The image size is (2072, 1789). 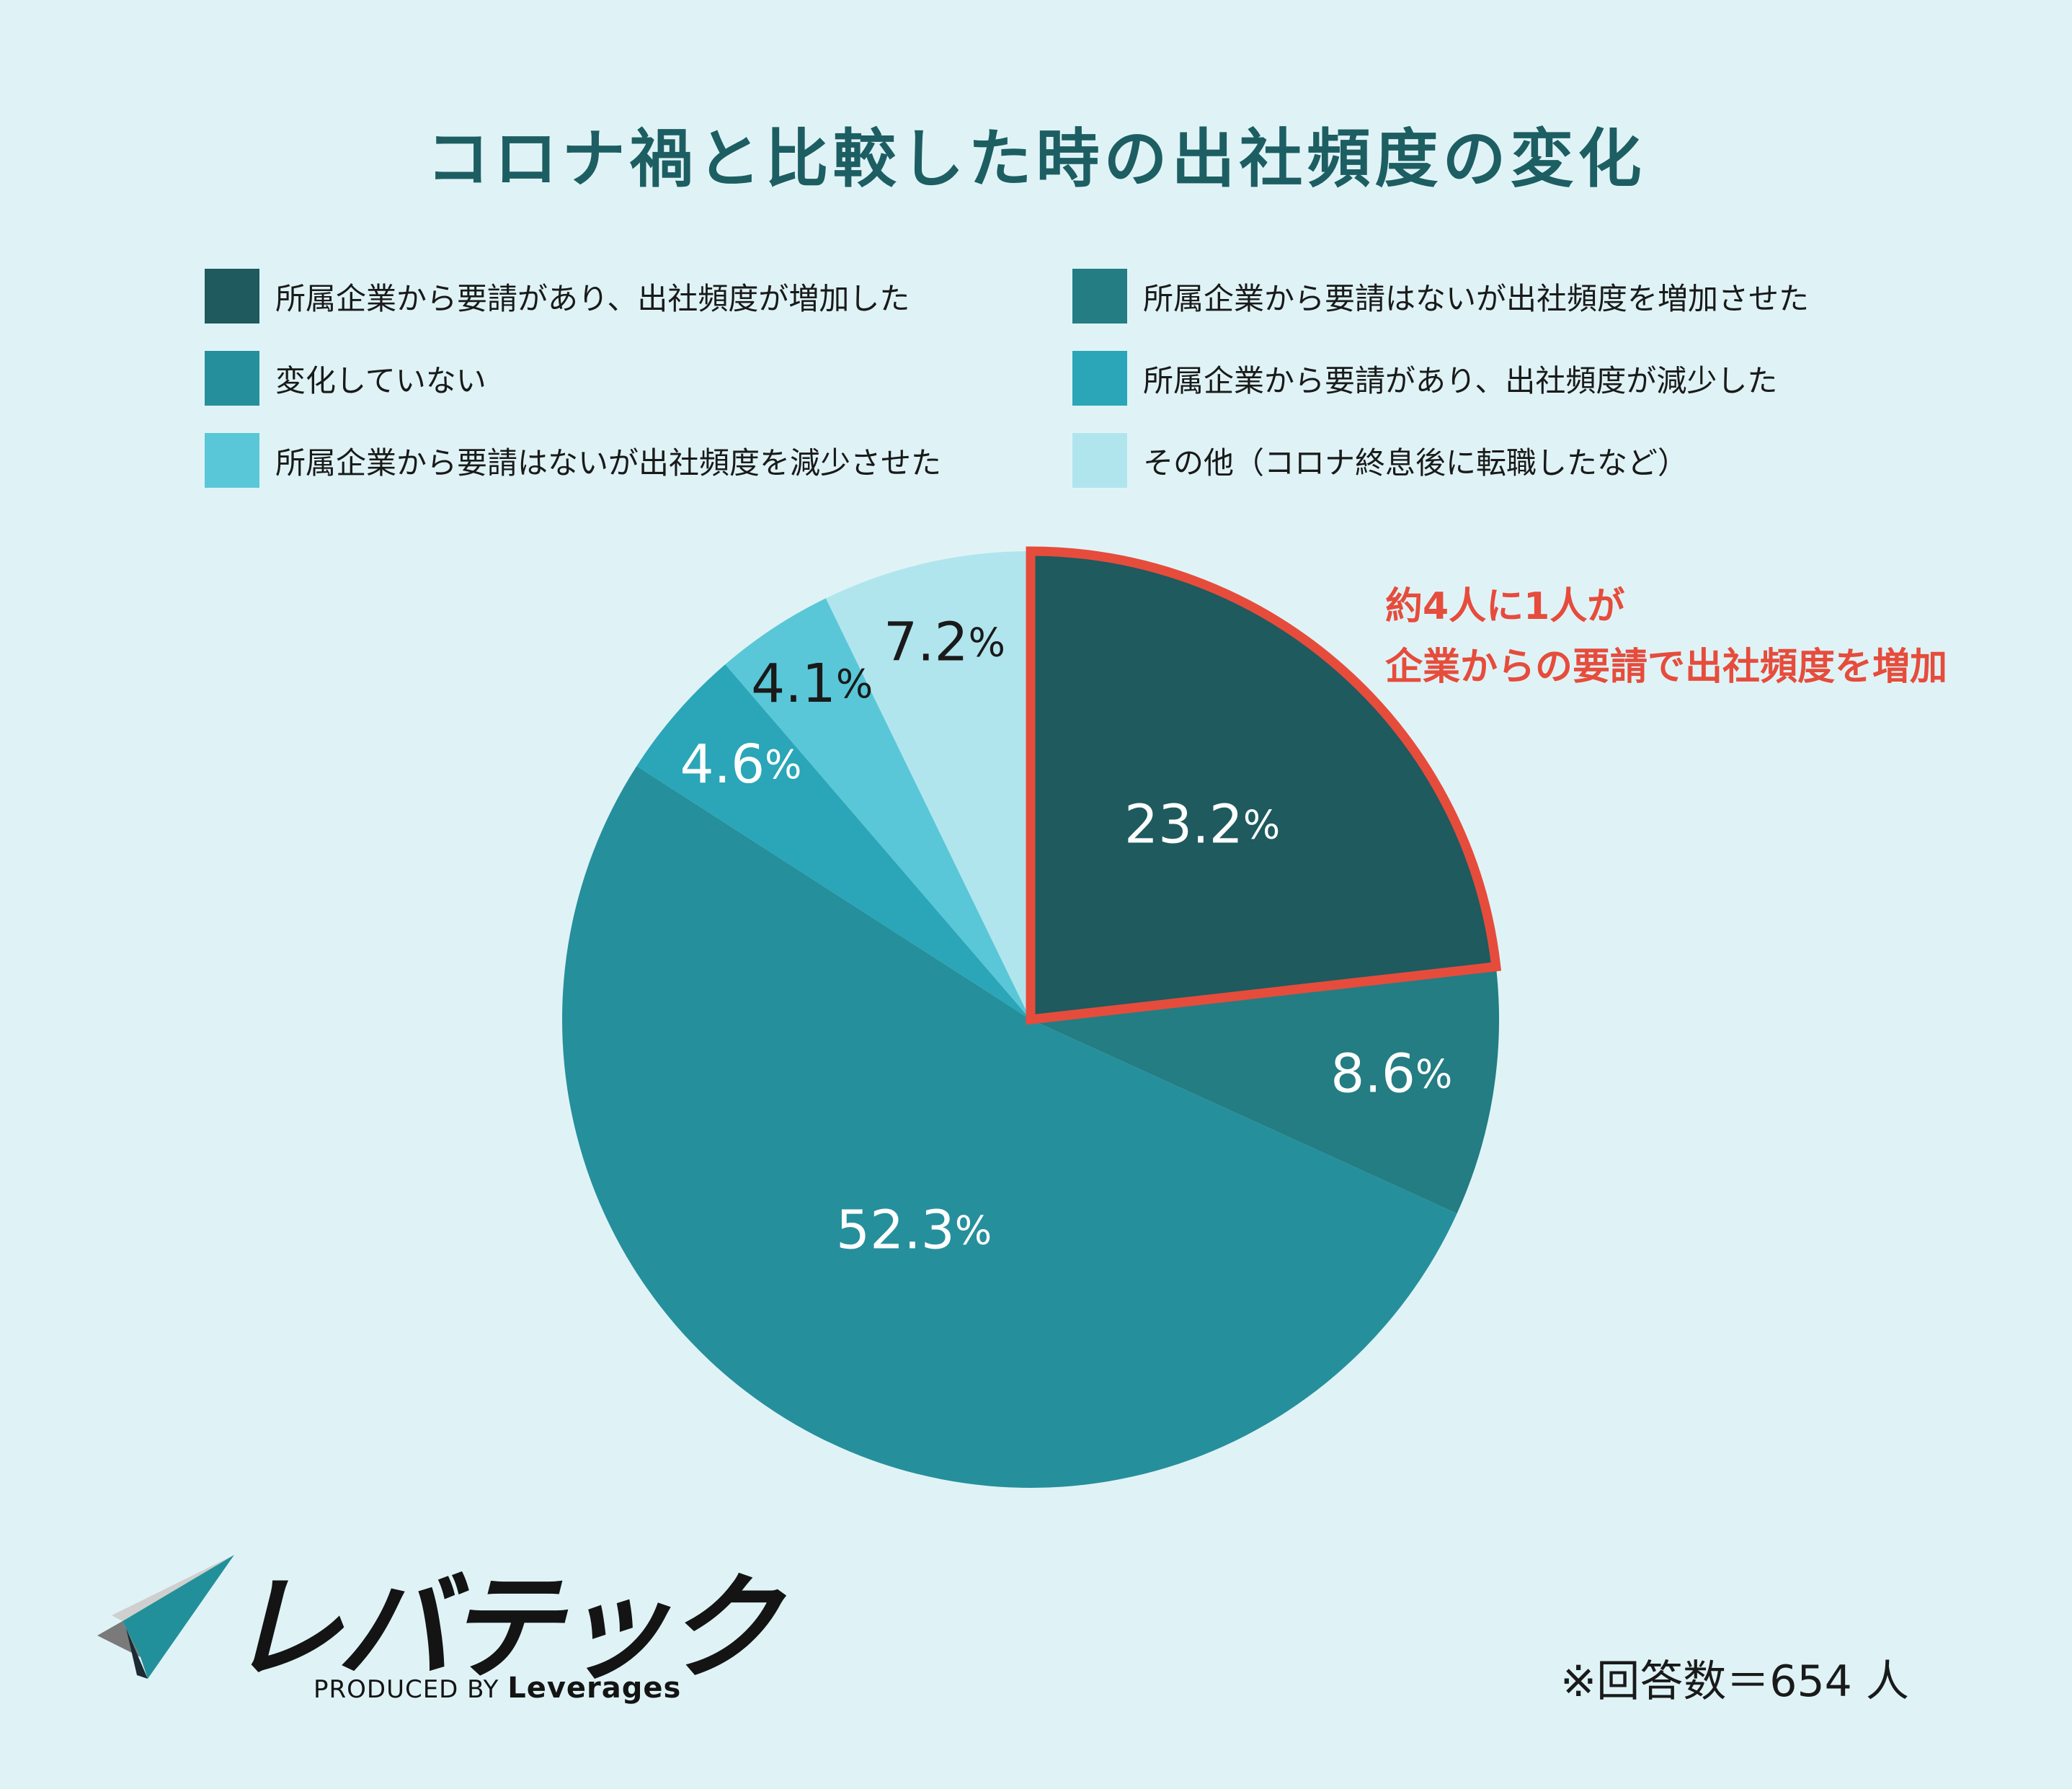 I want to click on callout-line-2: 企業からの要請で出社頻度を増加, so click(x=1666, y=667).